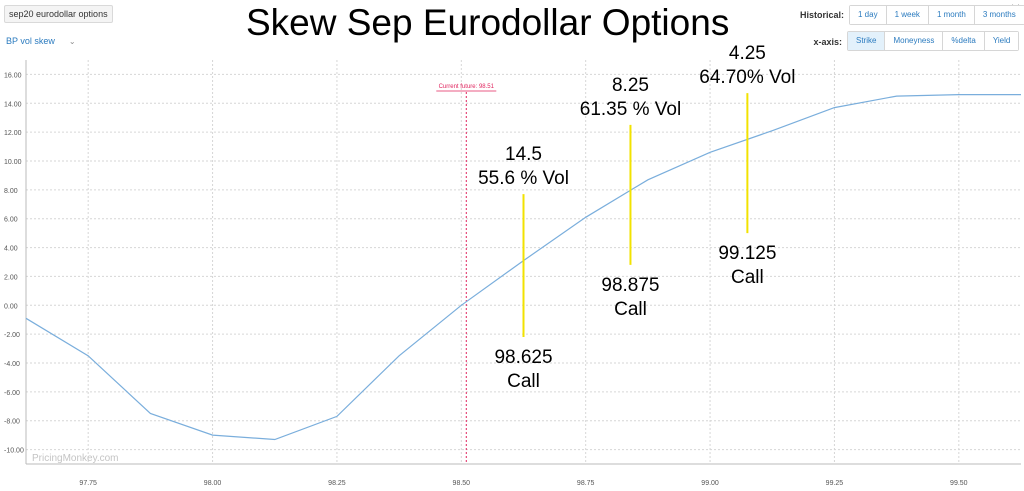 This screenshot has width=1024, height=491. What do you see at coordinates (586, 483) in the screenshot?
I see `x-tick-label: 98.75` at bounding box center [586, 483].